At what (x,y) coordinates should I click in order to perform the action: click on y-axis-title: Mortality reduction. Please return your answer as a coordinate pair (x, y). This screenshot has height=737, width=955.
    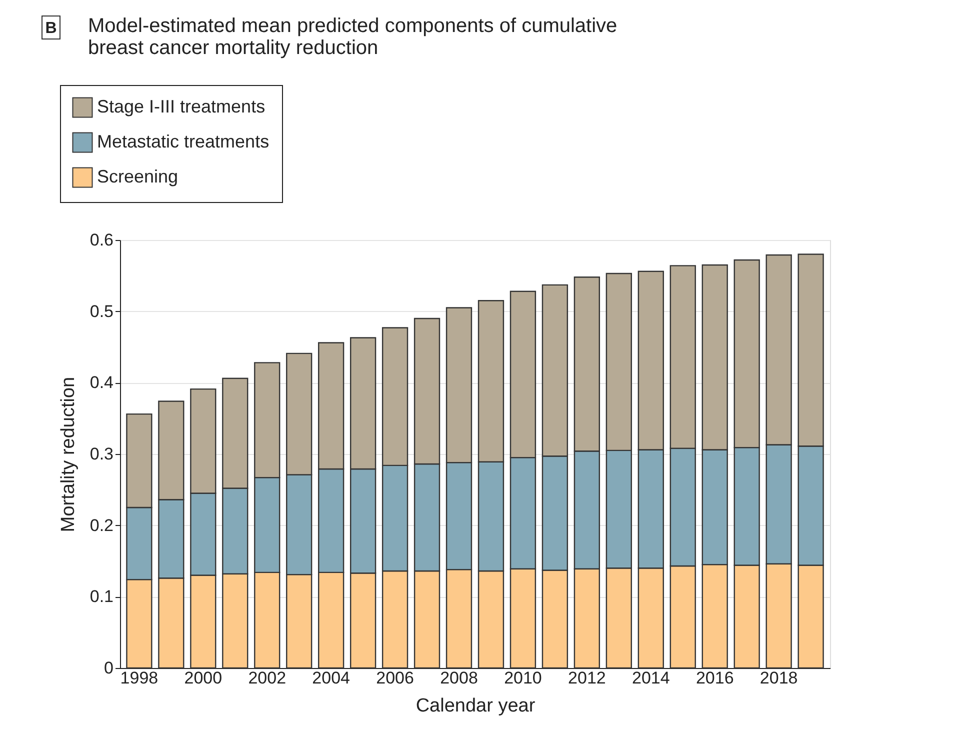
    Looking at the image, I should click on (68, 454).